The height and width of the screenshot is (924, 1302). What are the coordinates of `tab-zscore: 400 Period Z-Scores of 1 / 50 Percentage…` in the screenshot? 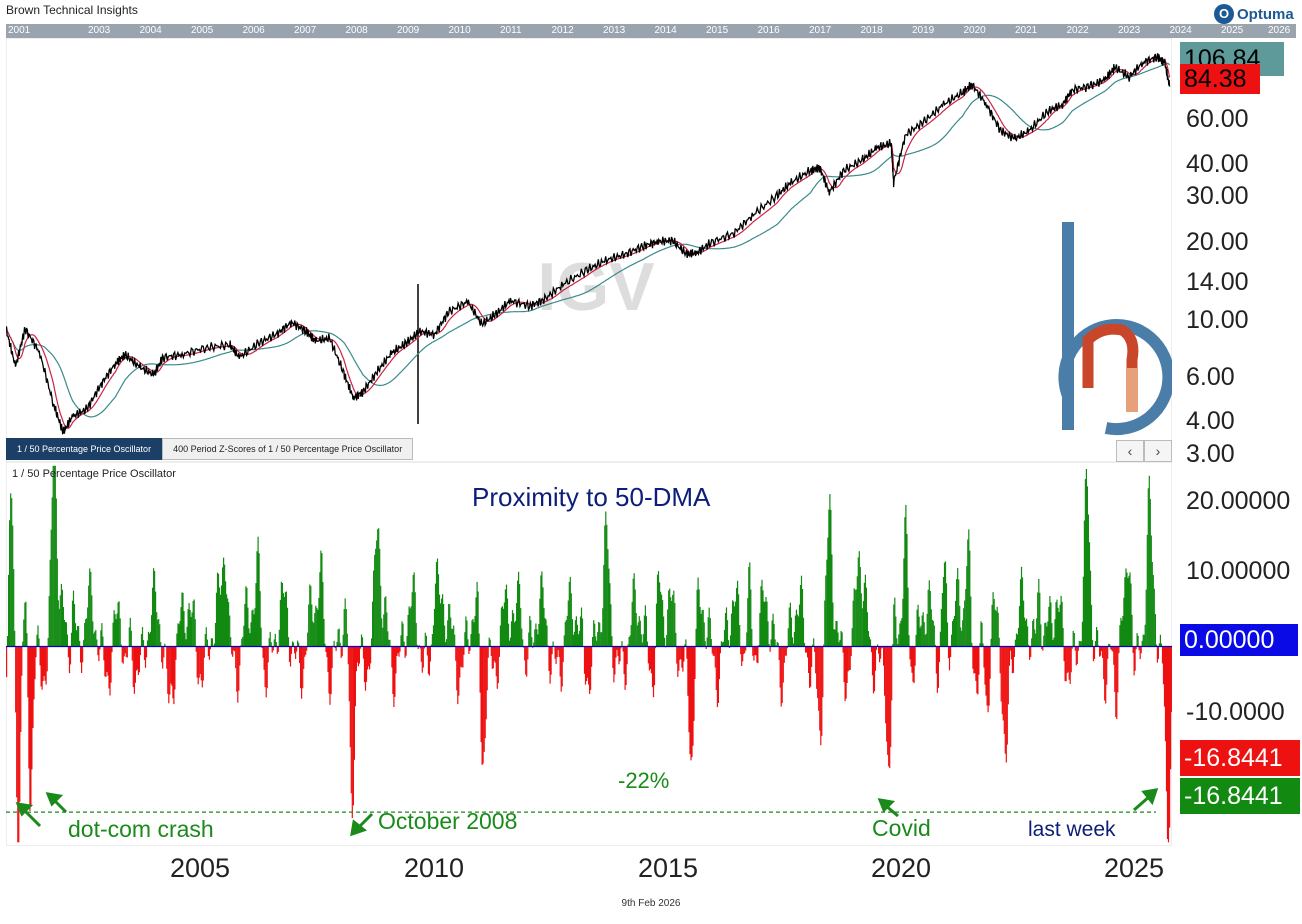 It's located at (288, 449).